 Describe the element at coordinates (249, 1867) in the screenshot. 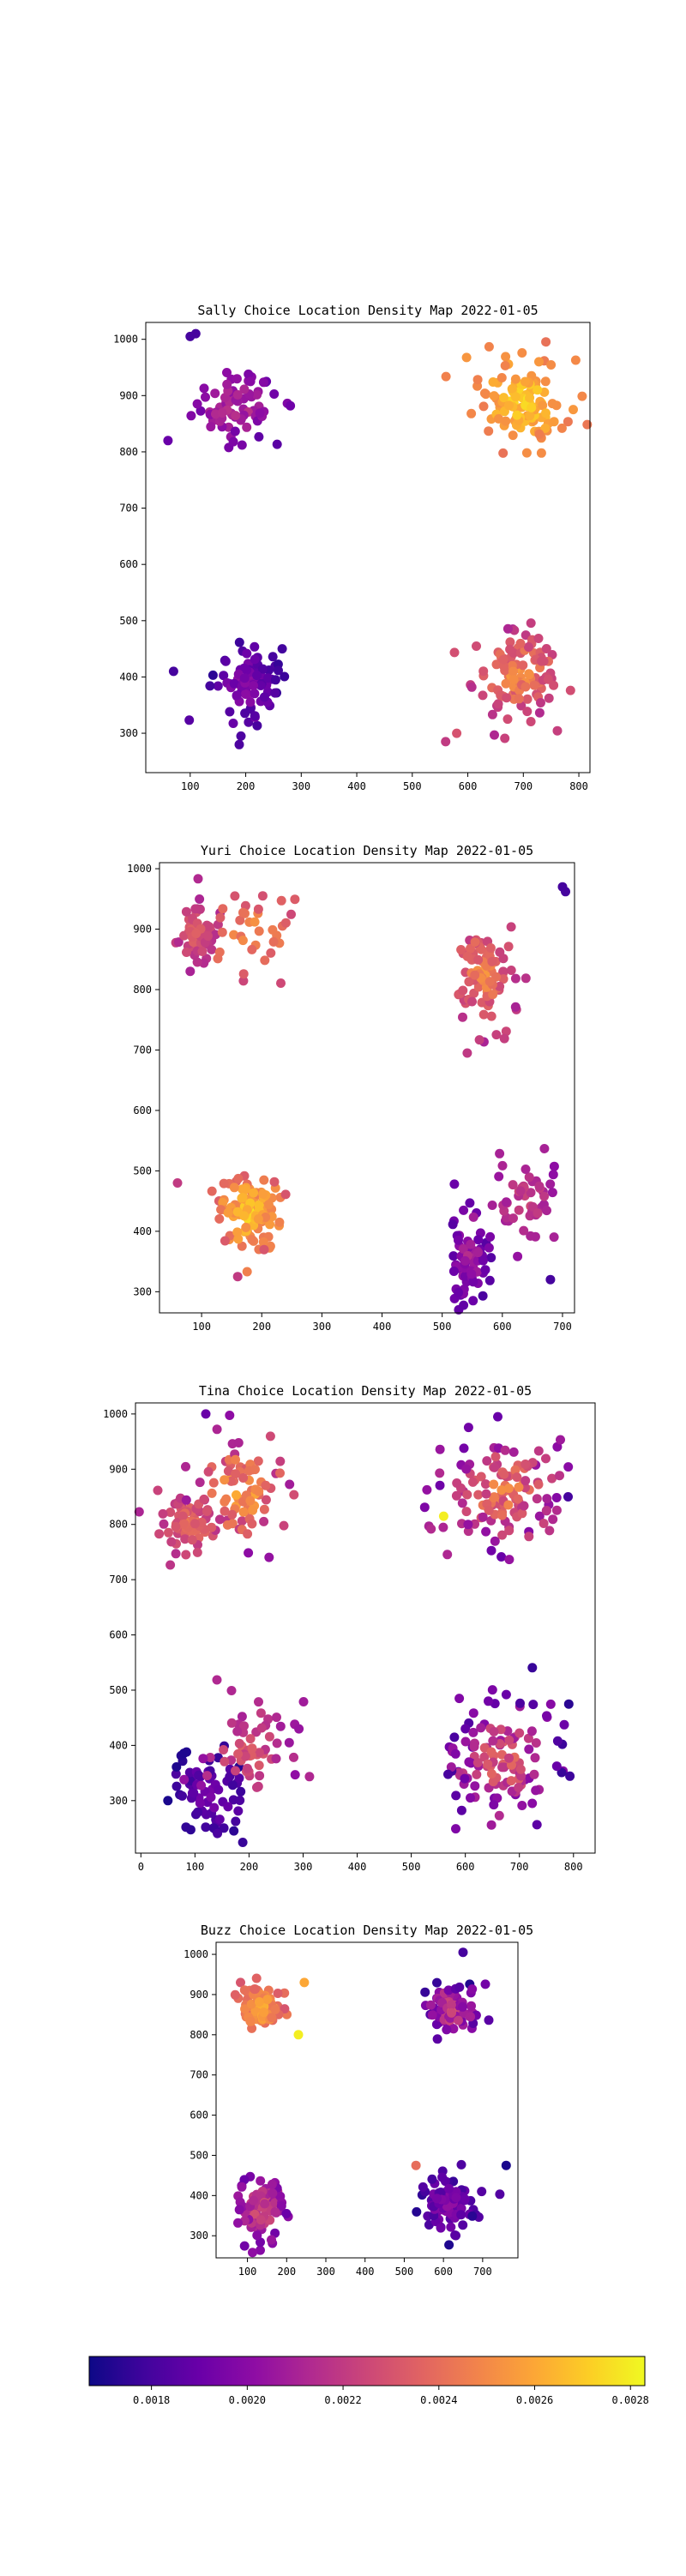

I see `x-tick-label: 200` at that location.